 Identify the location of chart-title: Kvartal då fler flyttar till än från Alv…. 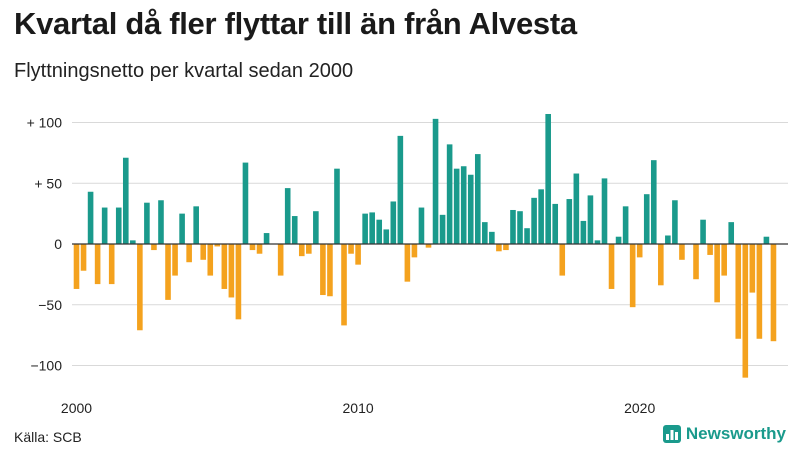
(295, 23).